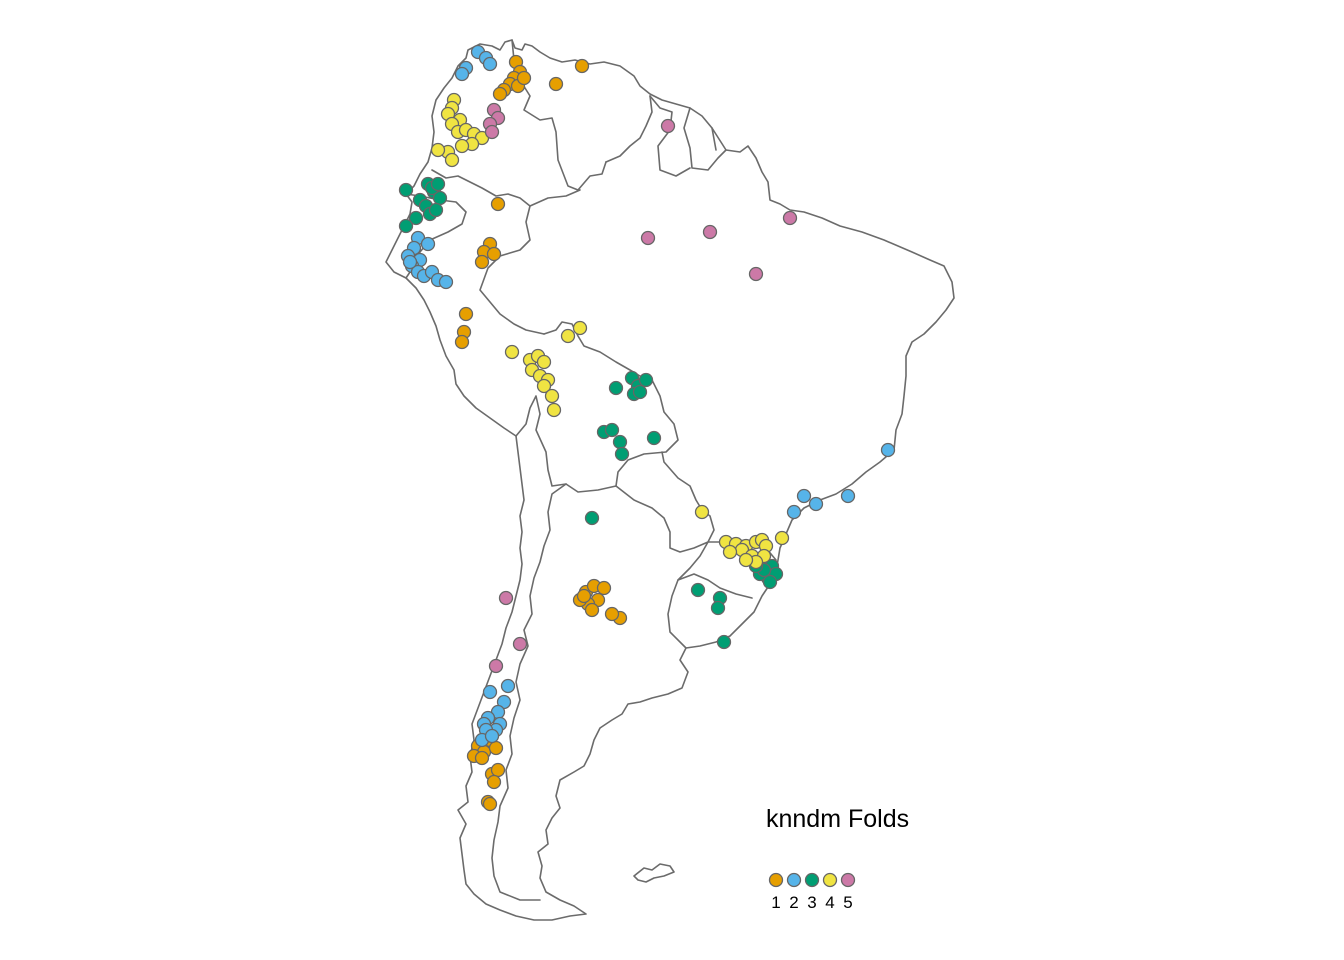 The width and height of the screenshot is (1344, 960). Describe the element at coordinates (829, 902) in the screenshot. I see `legend-label-4: 4` at that location.